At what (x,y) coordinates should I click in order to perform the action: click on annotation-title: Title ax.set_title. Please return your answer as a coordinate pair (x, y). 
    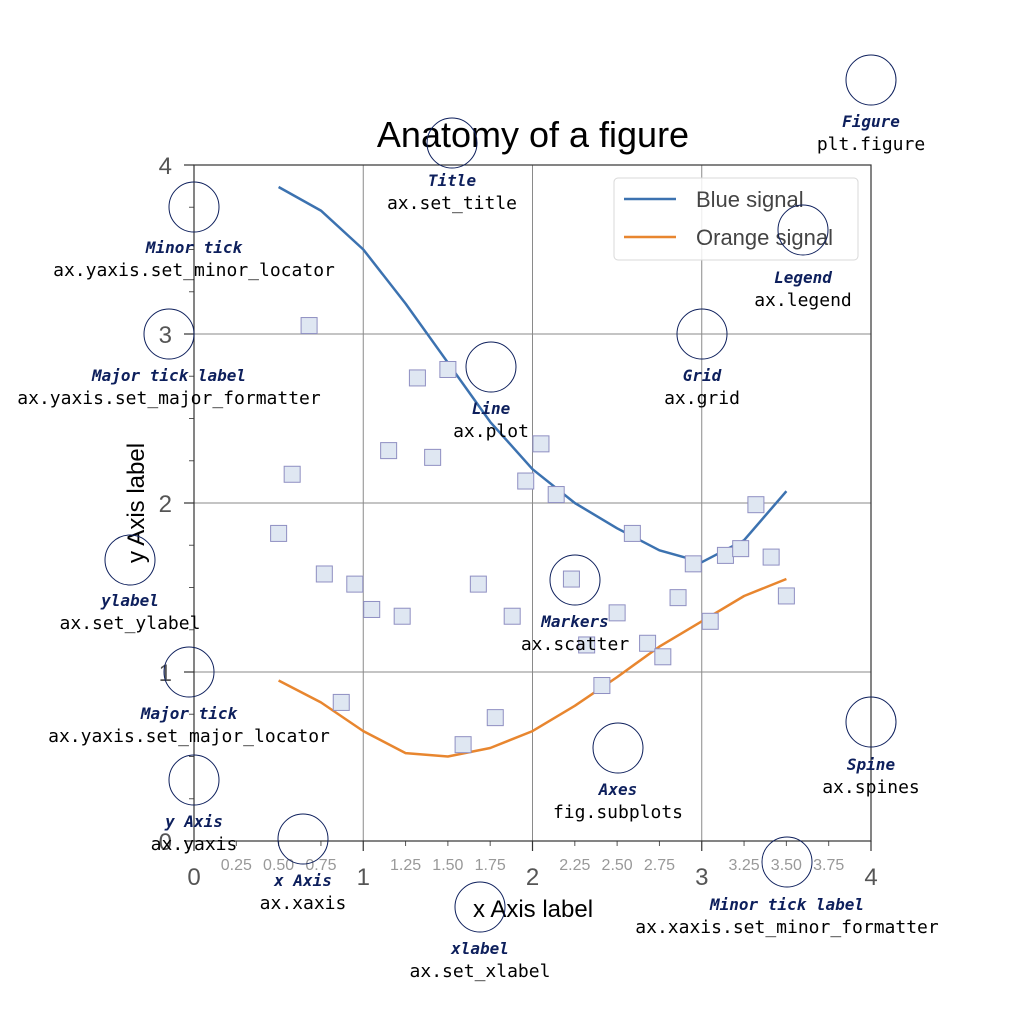
    Looking at the image, I should click on (452, 165).